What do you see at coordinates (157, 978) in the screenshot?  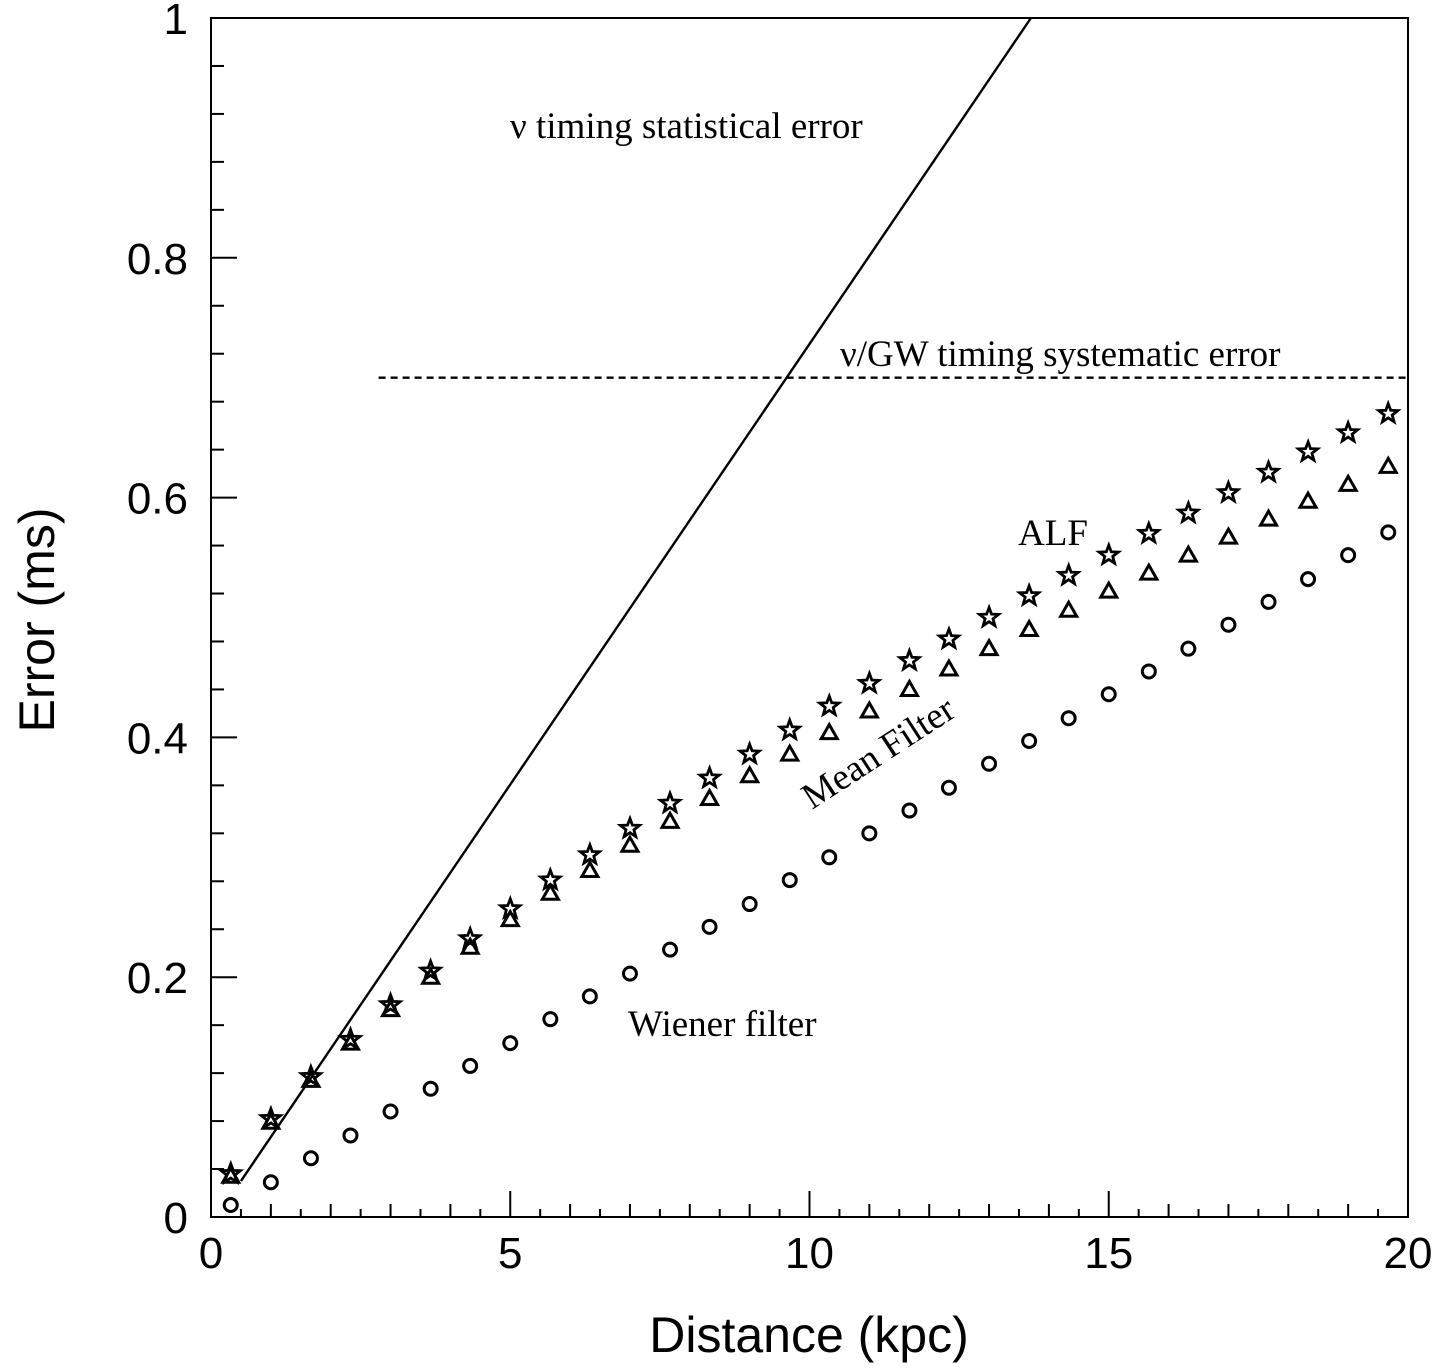 I see `y-tick-label: 0.2` at bounding box center [157, 978].